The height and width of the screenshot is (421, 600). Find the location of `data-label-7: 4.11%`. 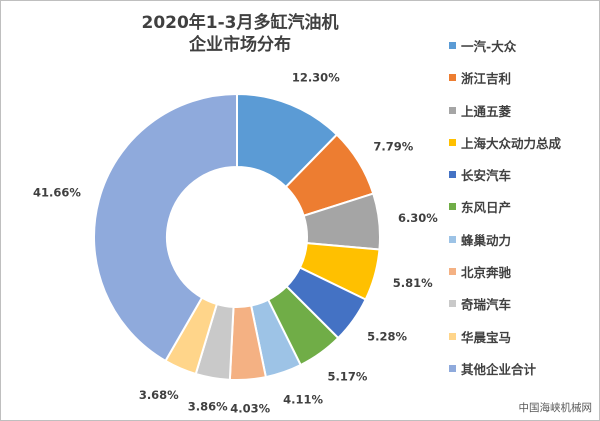

data-label-7: 4.11% is located at coordinates (303, 400).